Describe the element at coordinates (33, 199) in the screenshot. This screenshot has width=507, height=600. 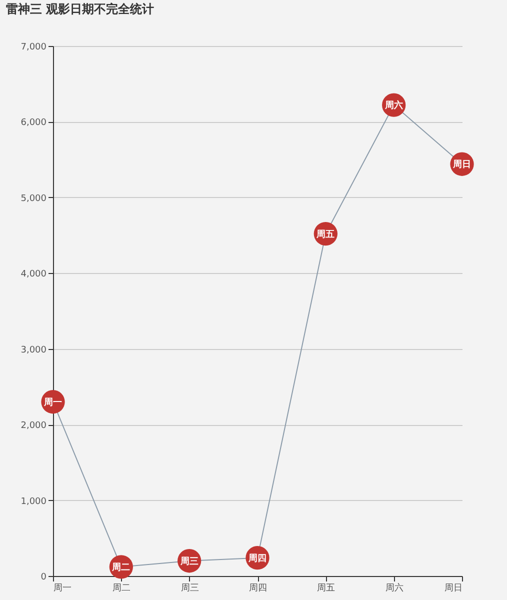
I see `y-tick-label: 5,000` at that location.